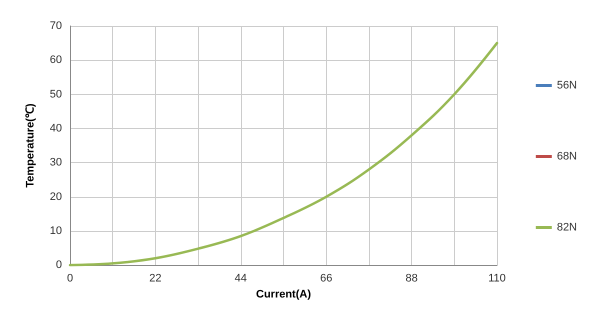 The height and width of the screenshot is (313, 600). Describe the element at coordinates (56, 196) in the screenshot. I see `y-tick-label: 20` at that location.